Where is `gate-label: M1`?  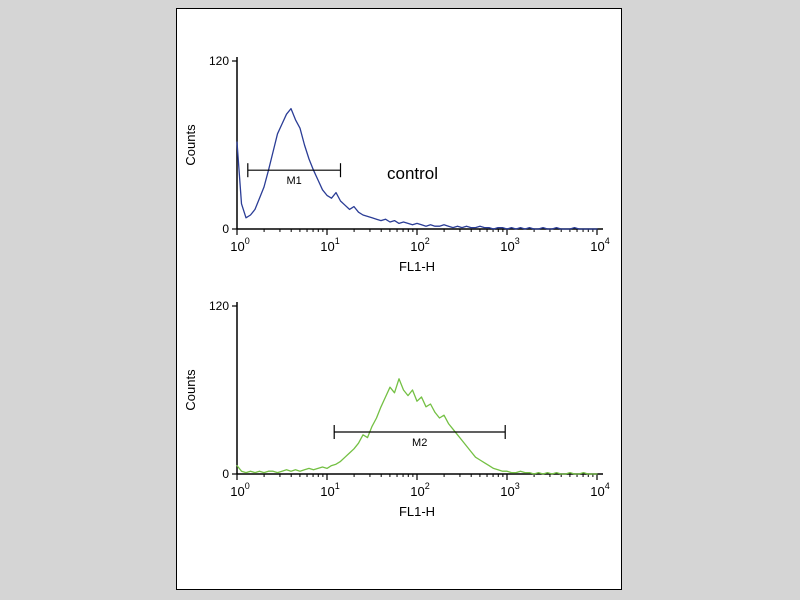 gate-label: M1 is located at coordinates (294, 181).